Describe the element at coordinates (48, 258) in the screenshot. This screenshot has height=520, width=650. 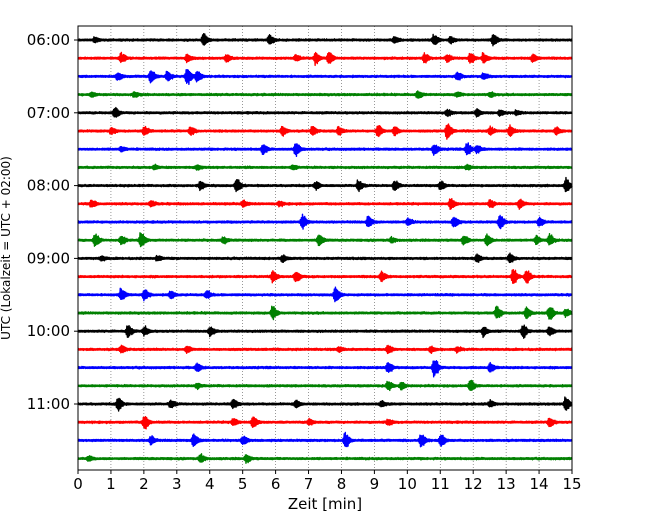
I see `y-tick-label: 09:00` at that location.